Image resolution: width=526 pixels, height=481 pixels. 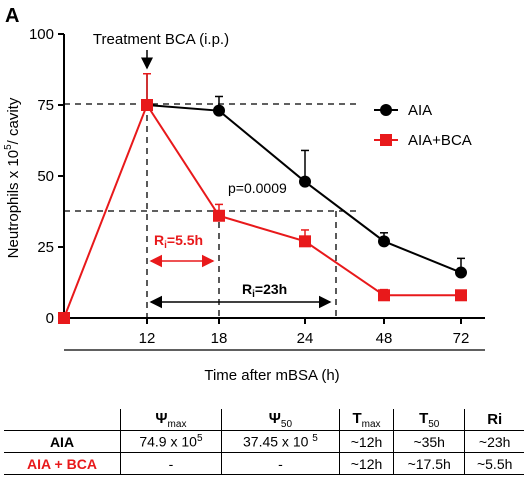 What do you see at coordinates (366, 420) in the screenshot?
I see `header-t-max: Tmax` at bounding box center [366, 420].